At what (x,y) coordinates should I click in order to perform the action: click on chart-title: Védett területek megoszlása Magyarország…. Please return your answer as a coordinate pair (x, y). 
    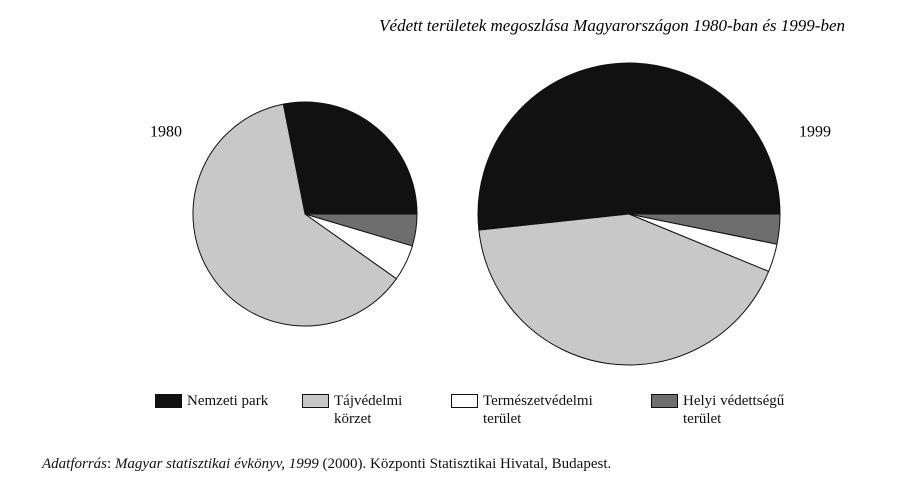
    Looking at the image, I should click on (612, 25).